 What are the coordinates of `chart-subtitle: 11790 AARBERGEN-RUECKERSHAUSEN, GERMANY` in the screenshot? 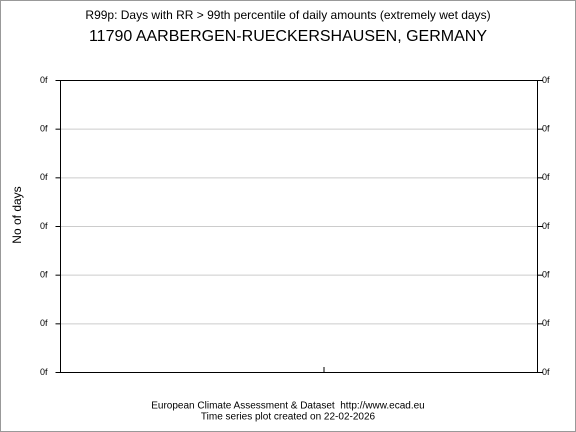 It's located at (288, 36).